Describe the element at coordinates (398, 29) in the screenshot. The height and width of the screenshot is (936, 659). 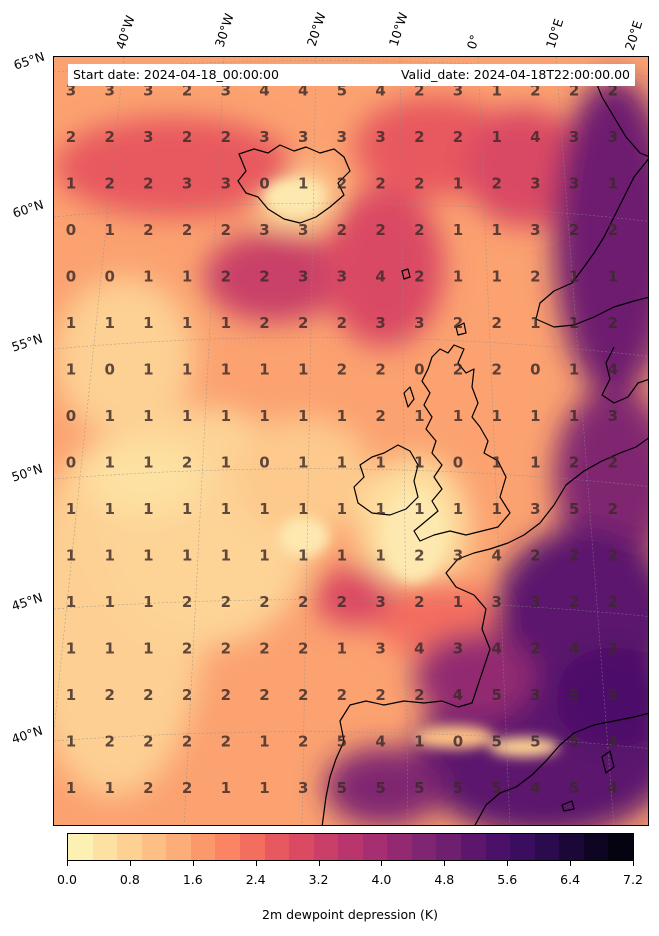
I see `lon-label-10w: 10°W` at that location.